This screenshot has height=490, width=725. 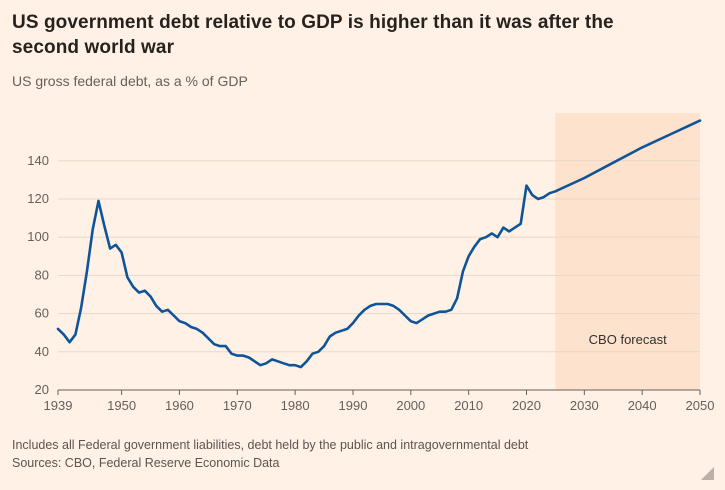 What do you see at coordinates (410, 405) in the screenshot?
I see `x-tick-label: 2000` at bounding box center [410, 405].